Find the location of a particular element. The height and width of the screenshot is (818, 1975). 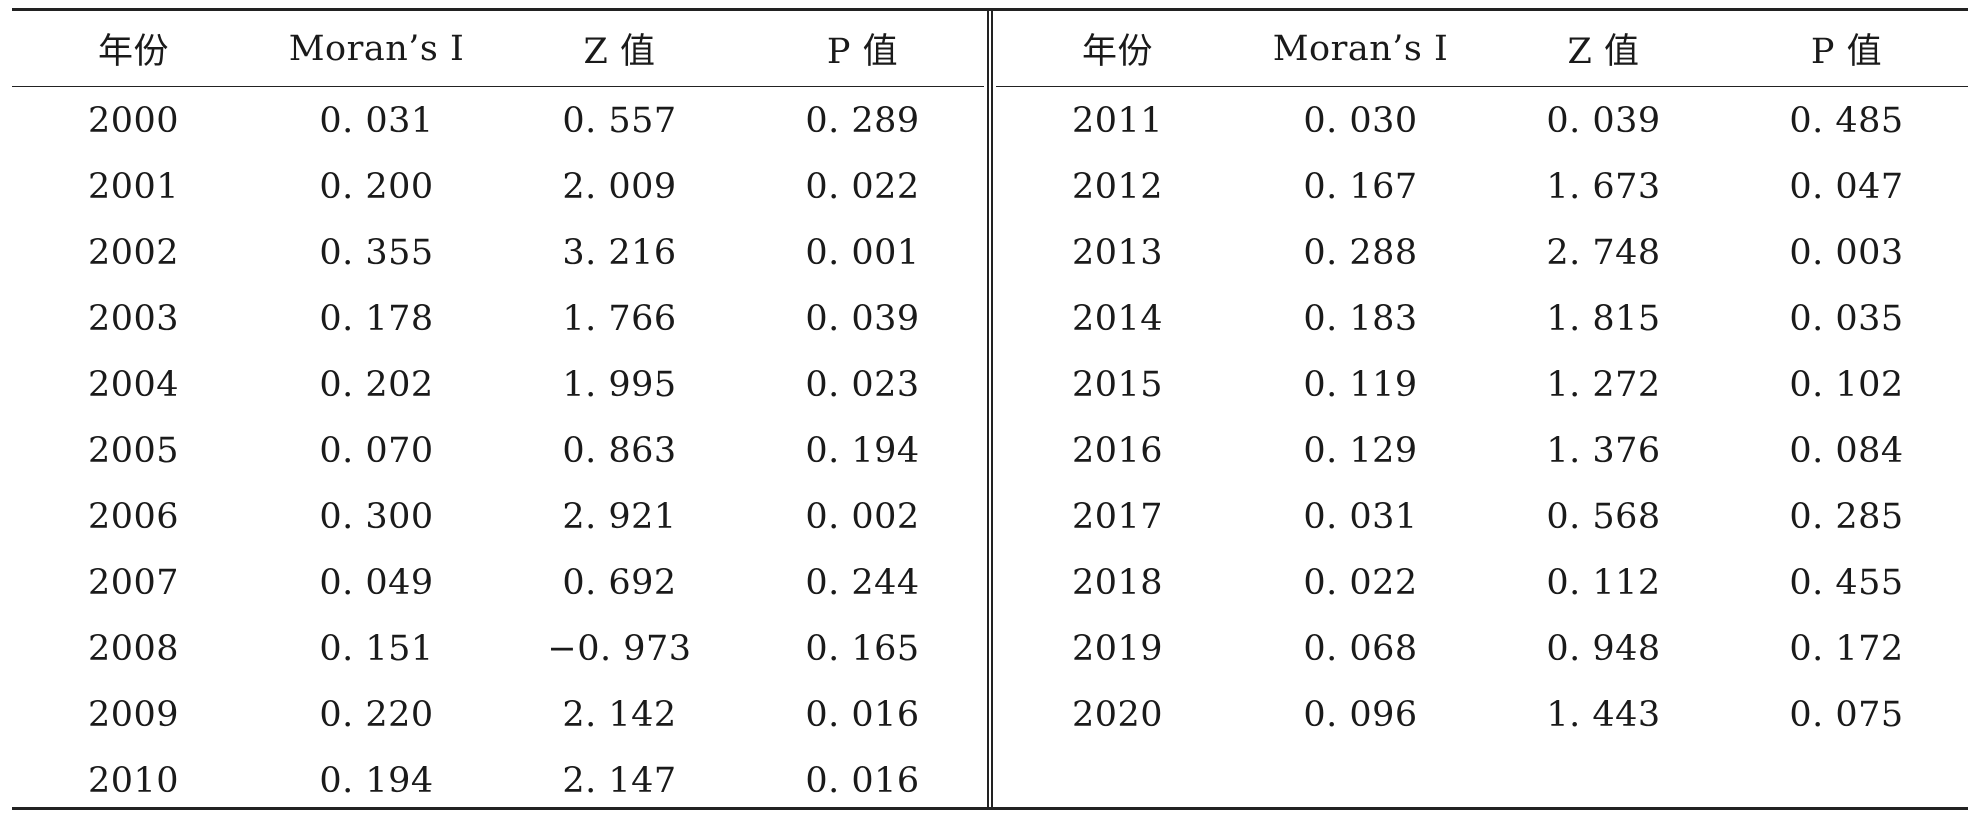

cell-p-value: 0. 075 is located at coordinates (1846, 715).